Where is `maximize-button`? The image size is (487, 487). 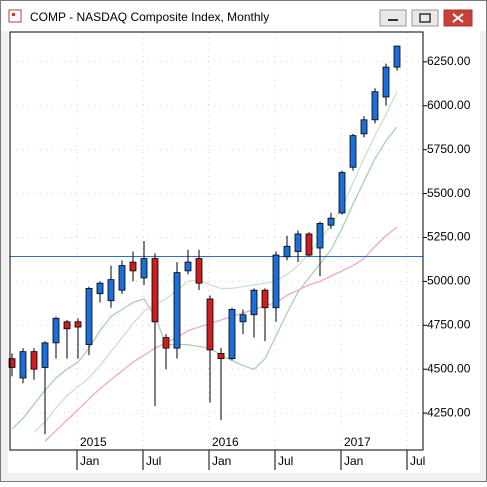 maximize-button is located at coordinates (425, 18).